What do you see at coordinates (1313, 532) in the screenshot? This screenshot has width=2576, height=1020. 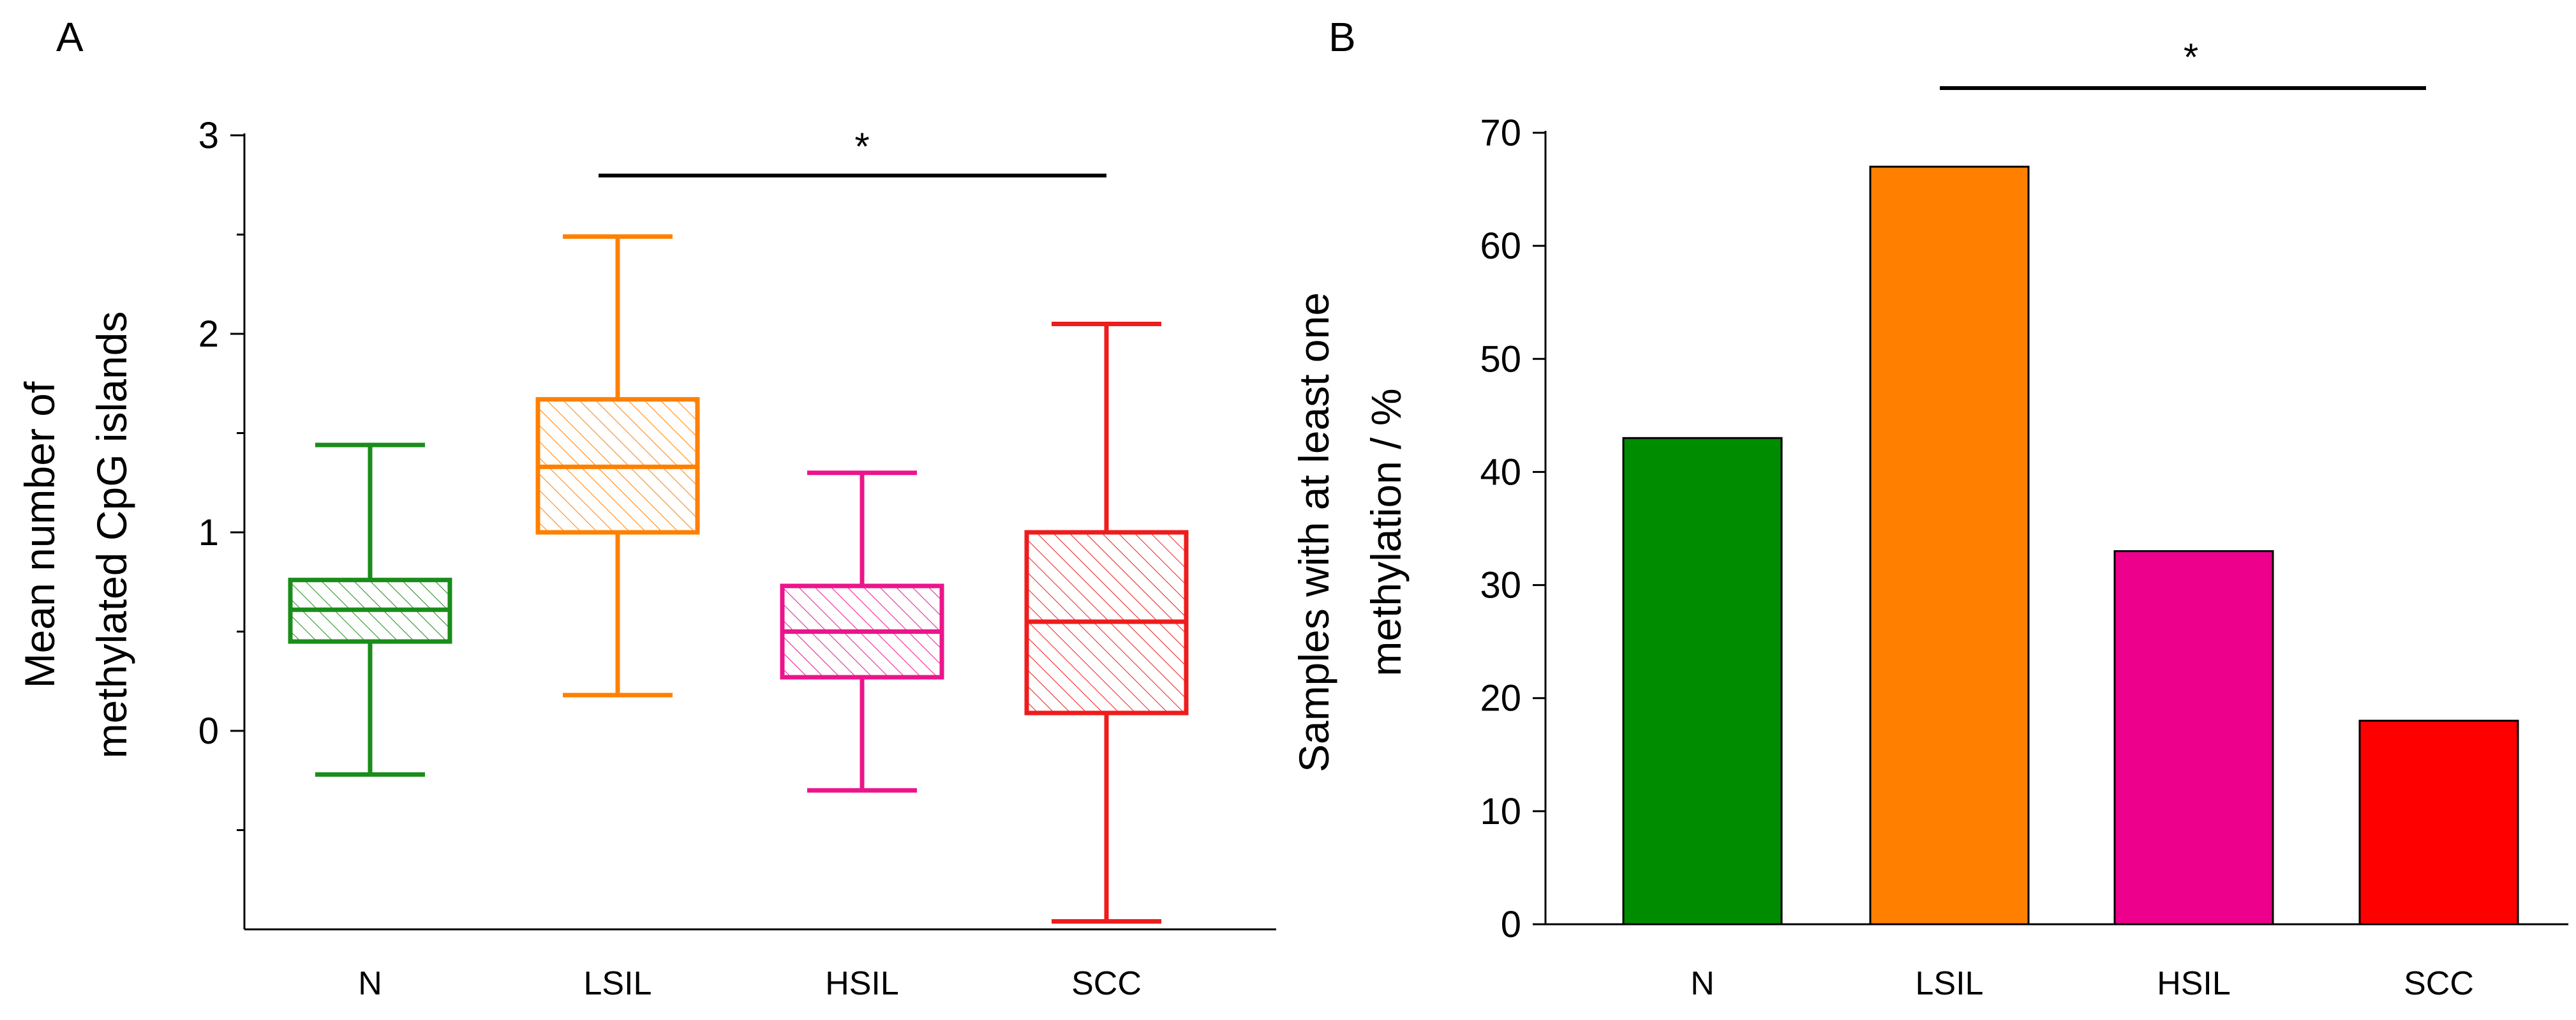 I see `panel-b-ylabel-line1: Samples with at least one` at bounding box center [1313, 532].